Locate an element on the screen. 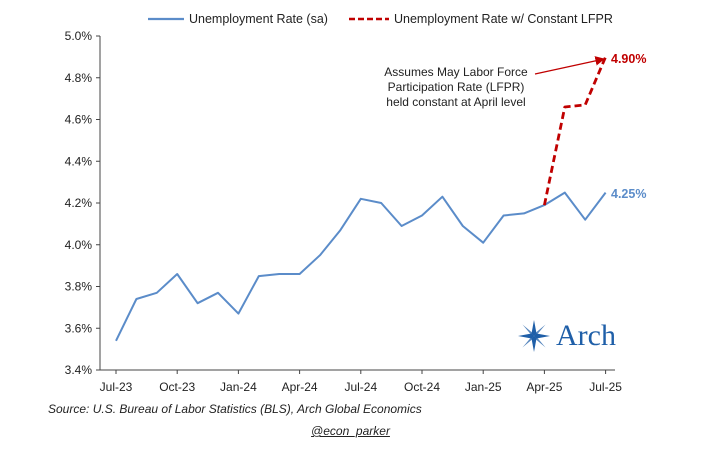  credit-handle: @econ_parker is located at coordinates (350, 431).